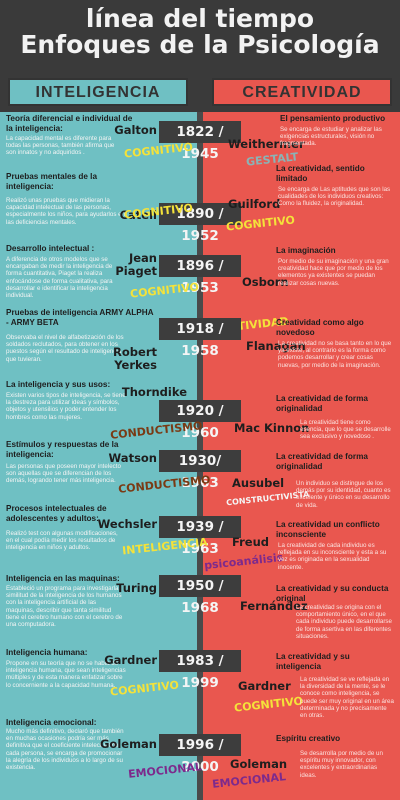 The height and width of the screenshot is (800, 400). I want to click on right-title: La creatividad, sentido limitado, so click(320, 173).